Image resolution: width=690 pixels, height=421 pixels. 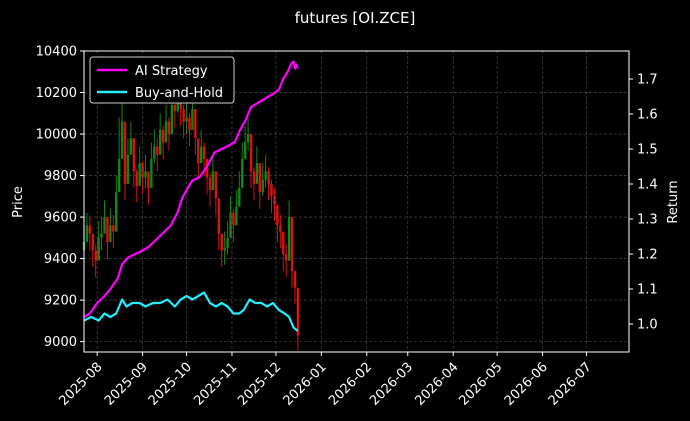 I want to click on chart-title: futures [OI.ZCE], so click(x=355, y=18).